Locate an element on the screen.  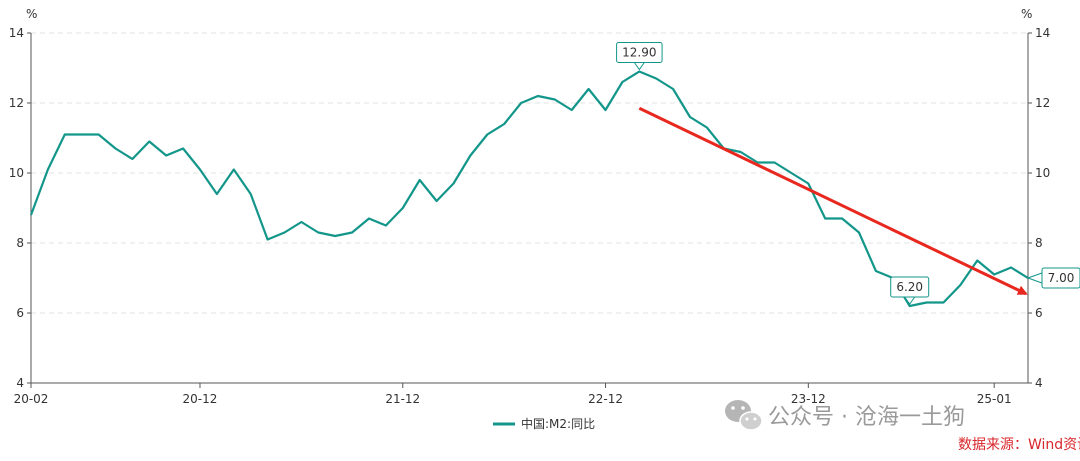
legend: 中国:M2:同比 is located at coordinates (544, 423).